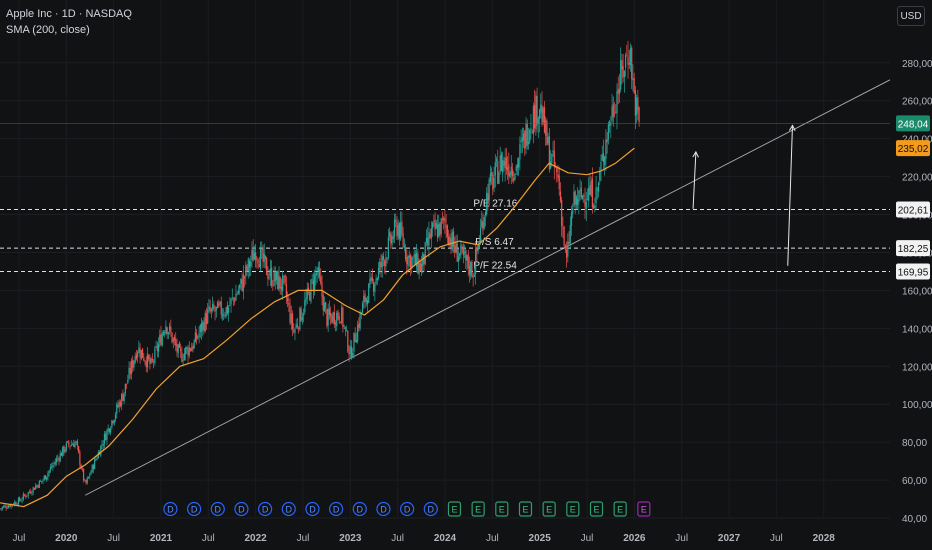 The image size is (932, 550). I want to click on level-badge-bg, so click(913, 209).